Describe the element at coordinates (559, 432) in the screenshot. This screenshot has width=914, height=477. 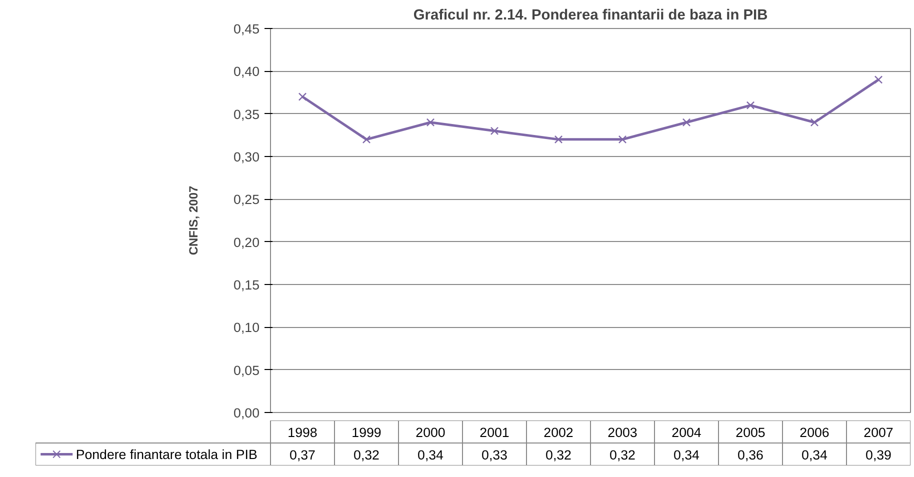
I see `x-tick-label: 2002` at that location.